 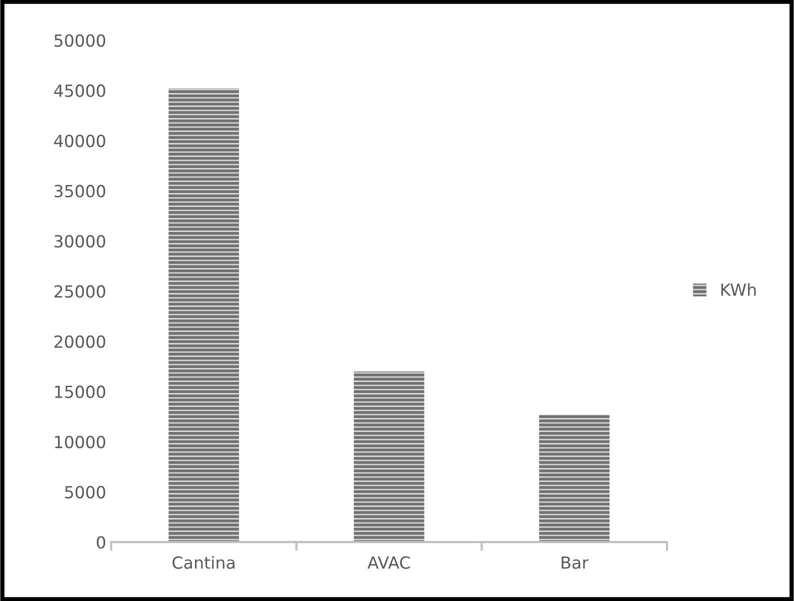 What do you see at coordinates (388, 562) in the screenshot?
I see `x-tick-label: AVAC` at bounding box center [388, 562].